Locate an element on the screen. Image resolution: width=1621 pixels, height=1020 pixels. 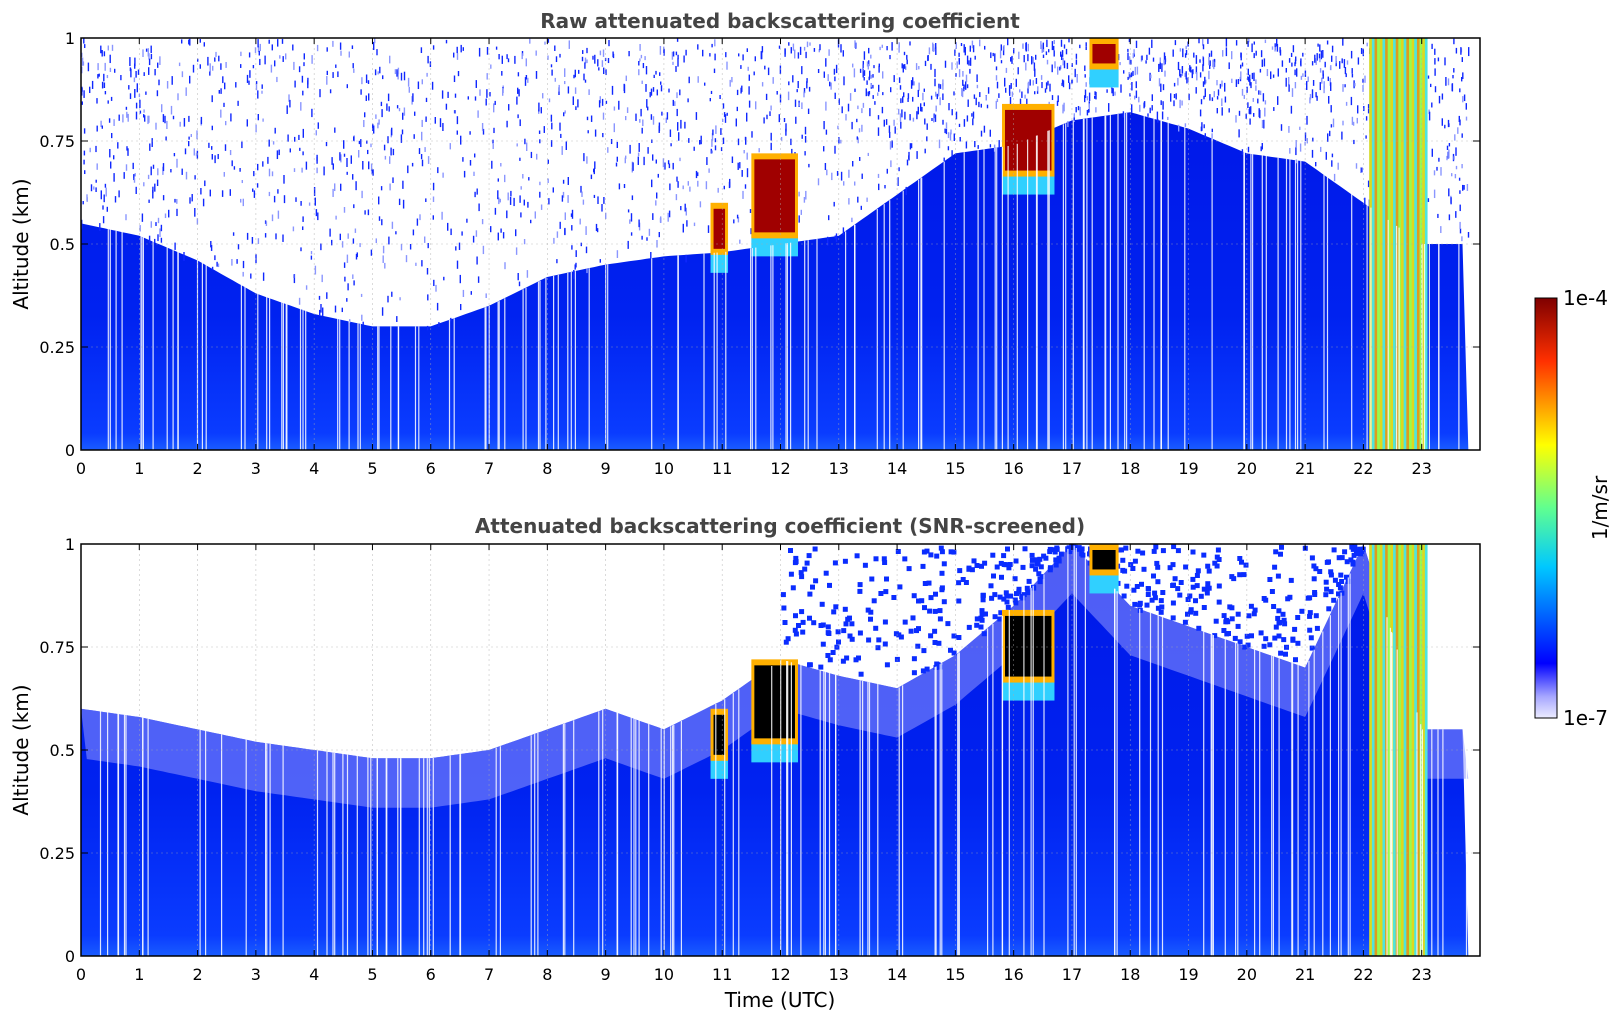
x-tick-label: 12 is located at coordinates (780, 468).